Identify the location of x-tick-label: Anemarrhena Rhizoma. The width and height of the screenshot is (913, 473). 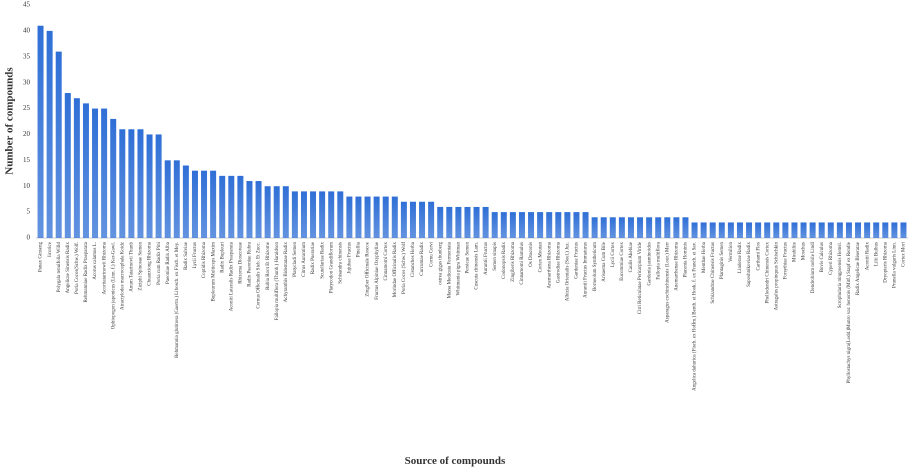
(549, 264).